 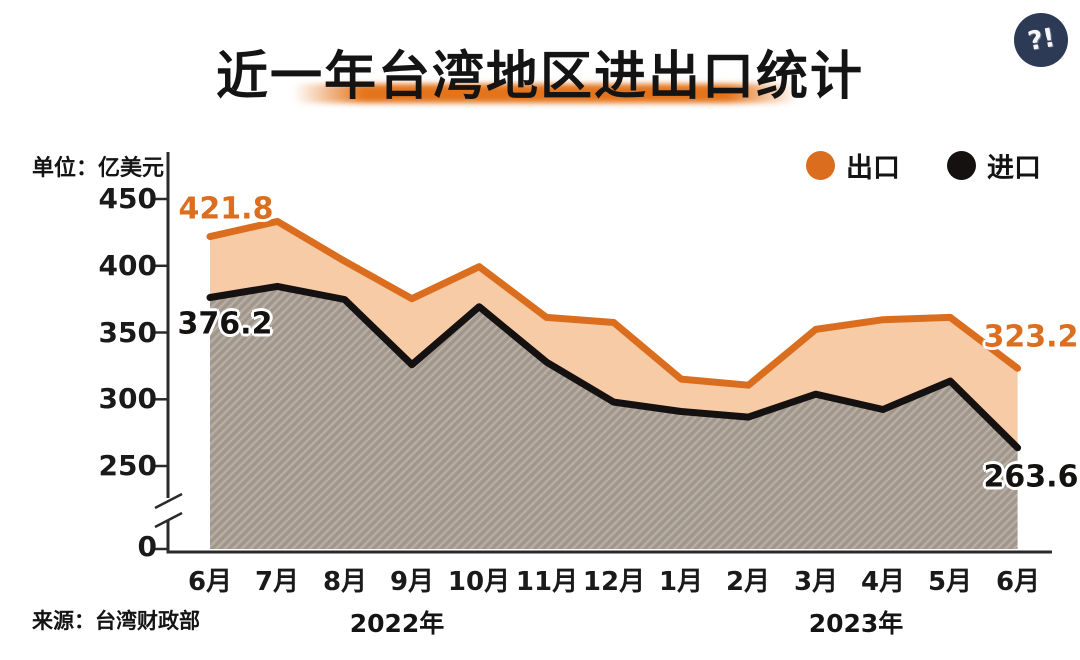 What do you see at coordinates (147, 546) in the screenshot?
I see `y-tick-label-0: 0` at bounding box center [147, 546].